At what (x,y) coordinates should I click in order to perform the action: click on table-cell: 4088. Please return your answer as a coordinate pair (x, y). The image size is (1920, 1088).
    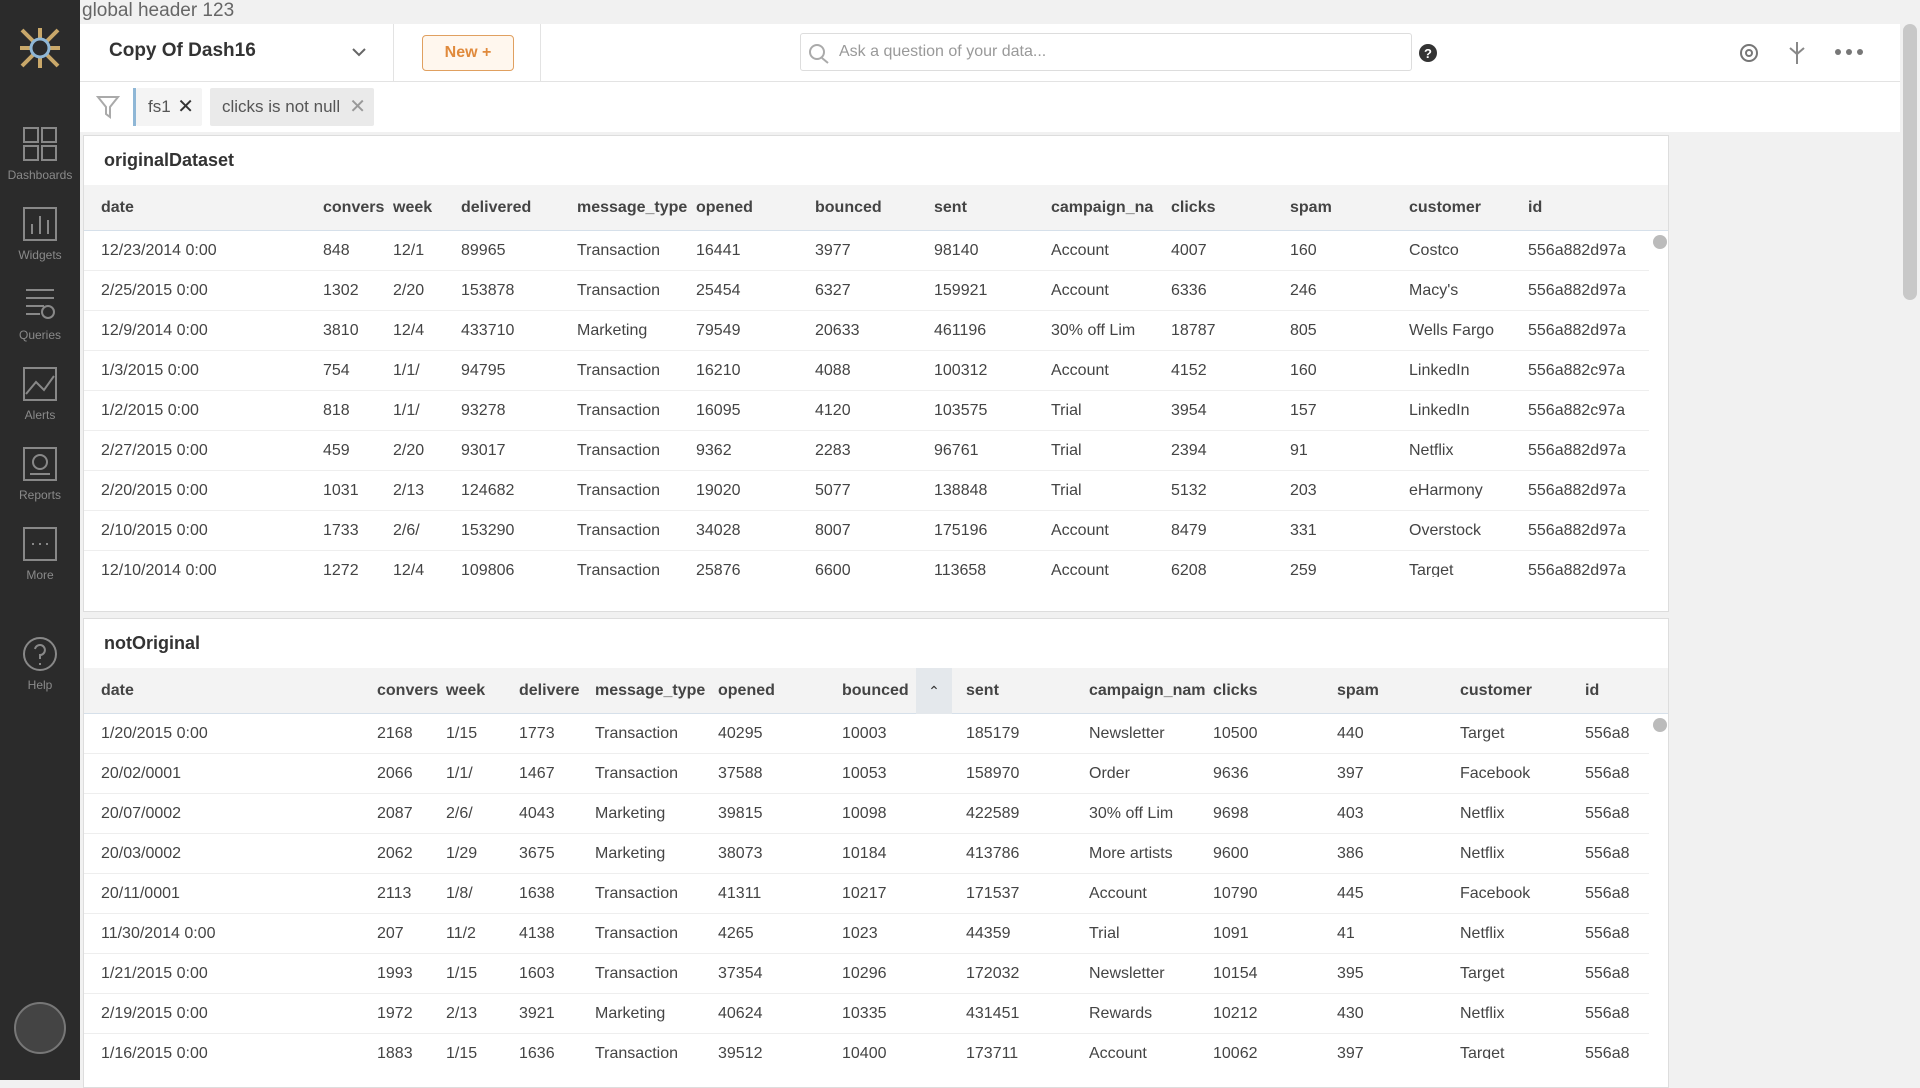
    Looking at the image, I should click on (871, 371).